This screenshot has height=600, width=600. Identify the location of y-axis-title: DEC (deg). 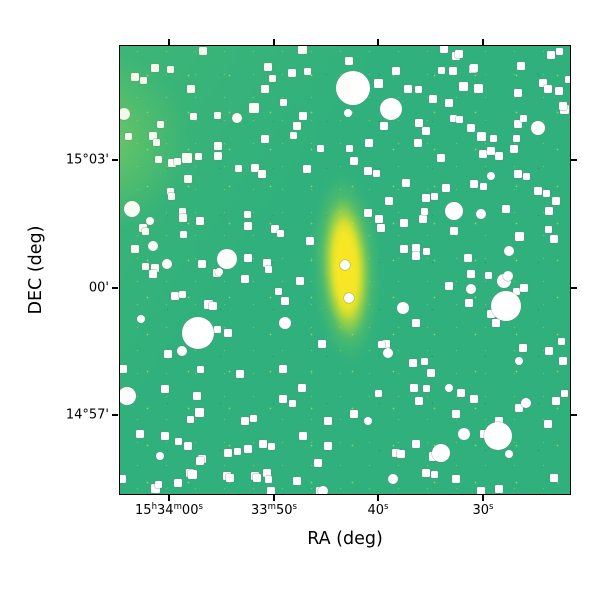
(36, 270).